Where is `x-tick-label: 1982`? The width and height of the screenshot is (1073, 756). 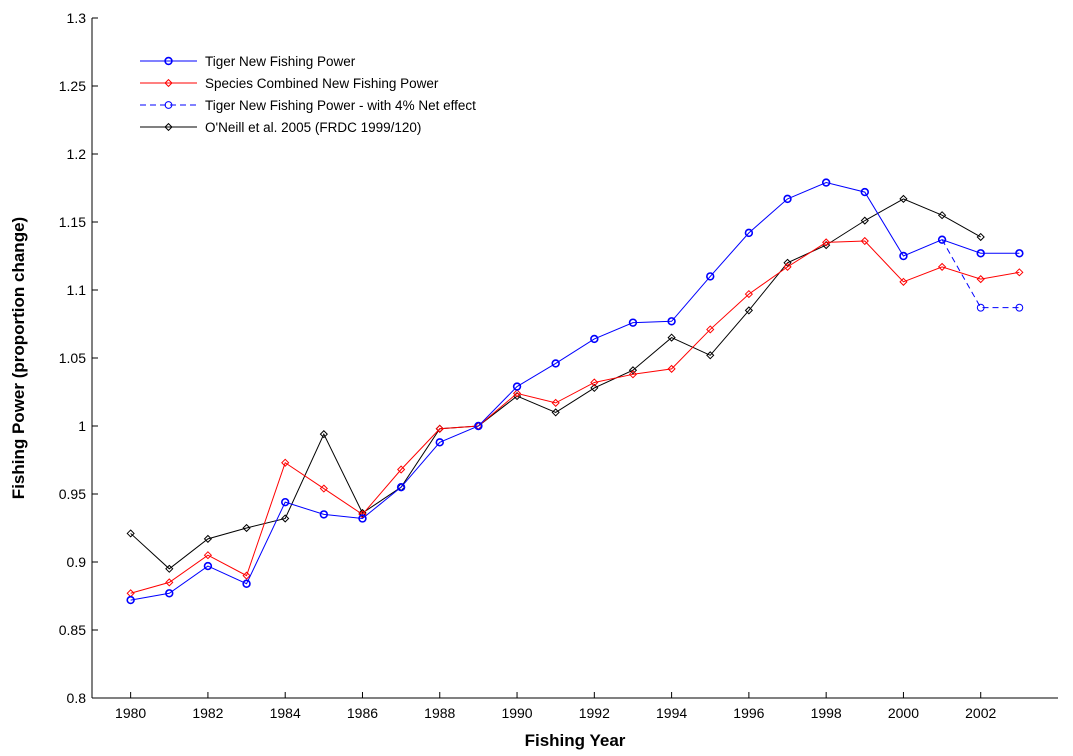
x-tick-label: 1982 is located at coordinates (207, 713).